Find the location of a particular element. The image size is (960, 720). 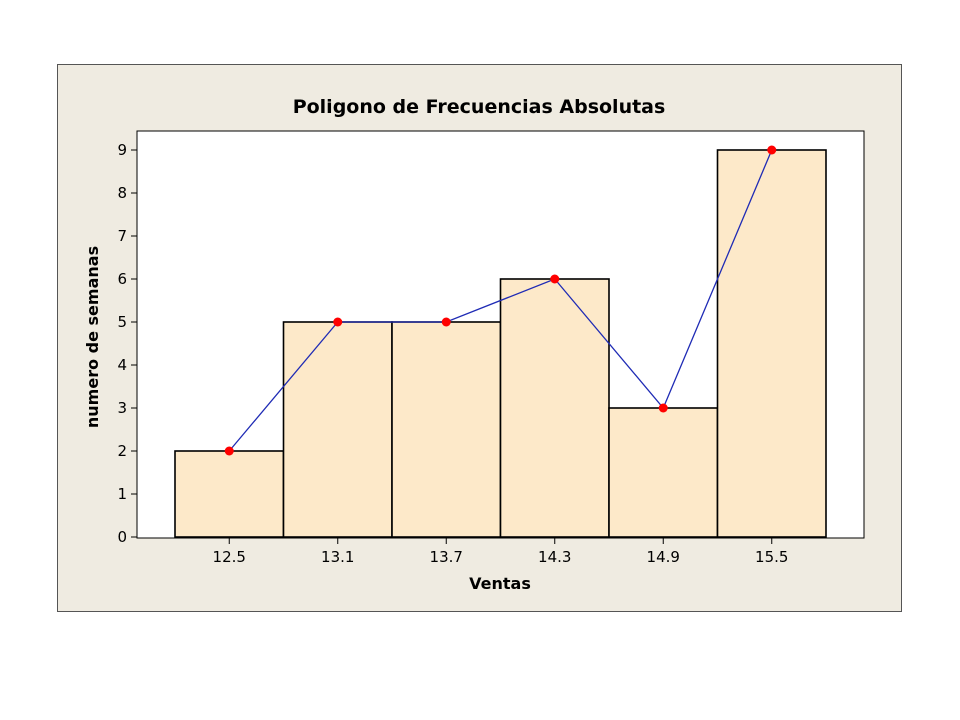

x-axis: 12.5 13.1 13.7 14.3 14.9 15.5 is located at coordinates (500, 552).